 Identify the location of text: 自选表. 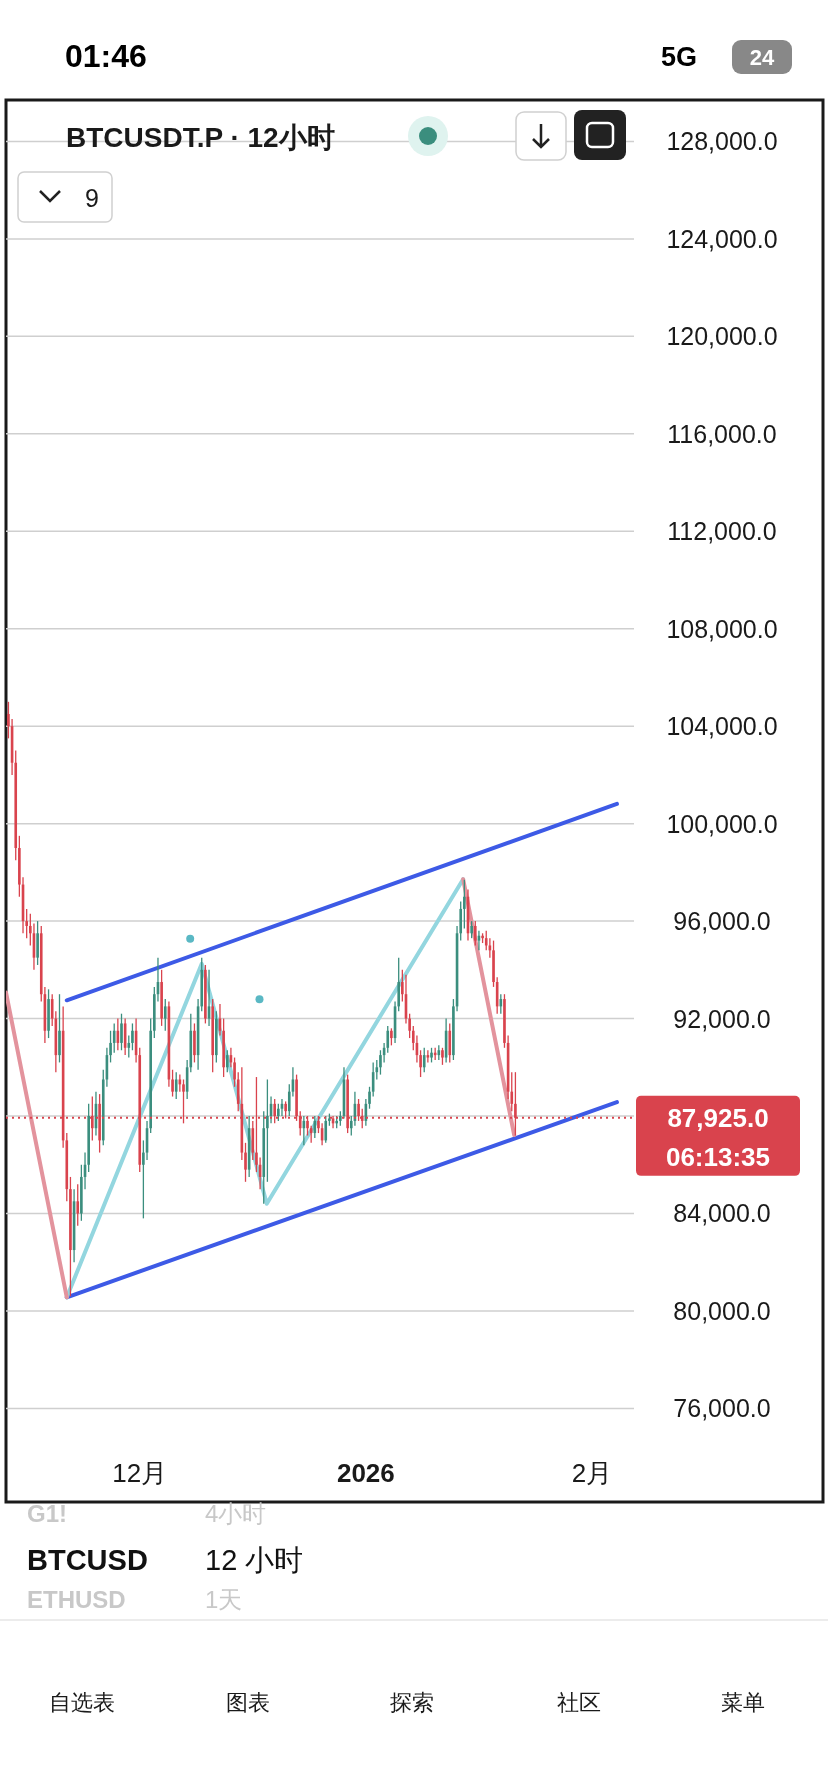
(82, 1702).